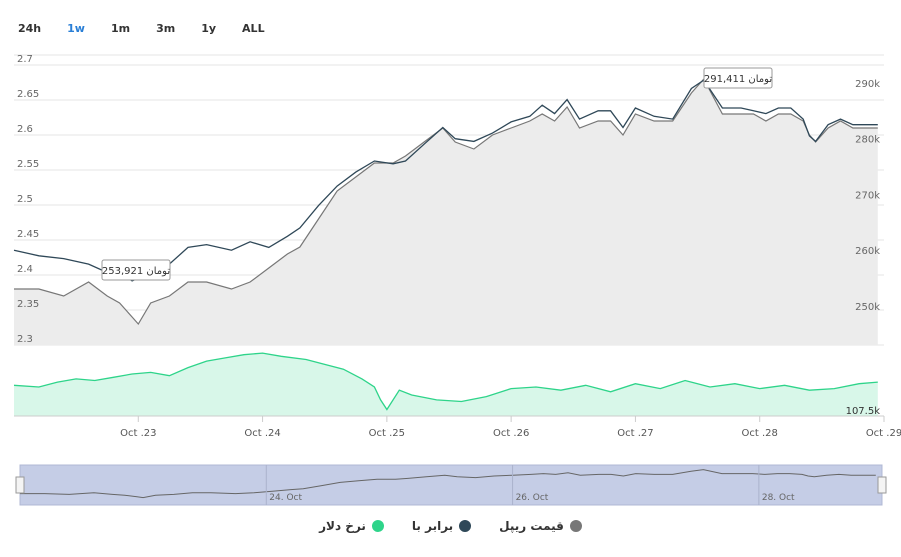  What do you see at coordinates (28, 164) in the screenshot?
I see `left-tick-label: 2.55` at bounding box center [28, 164].